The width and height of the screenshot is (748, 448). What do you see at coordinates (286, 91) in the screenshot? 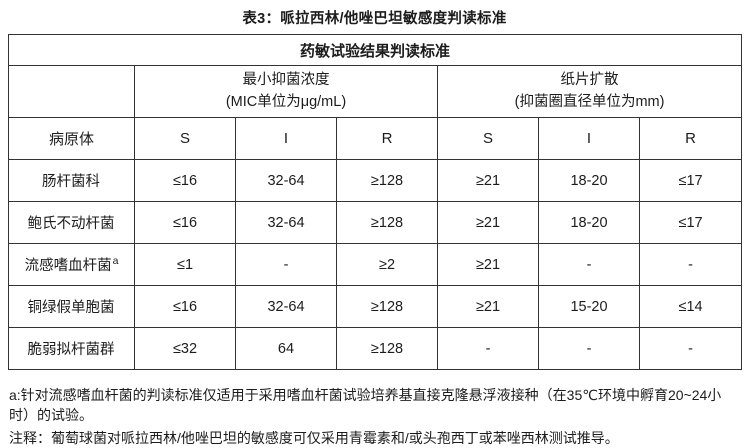
I see `mic-group-header: 最小抑菌浓度 (MIC单位为μg/mL)` at bounding box center [286, 91].